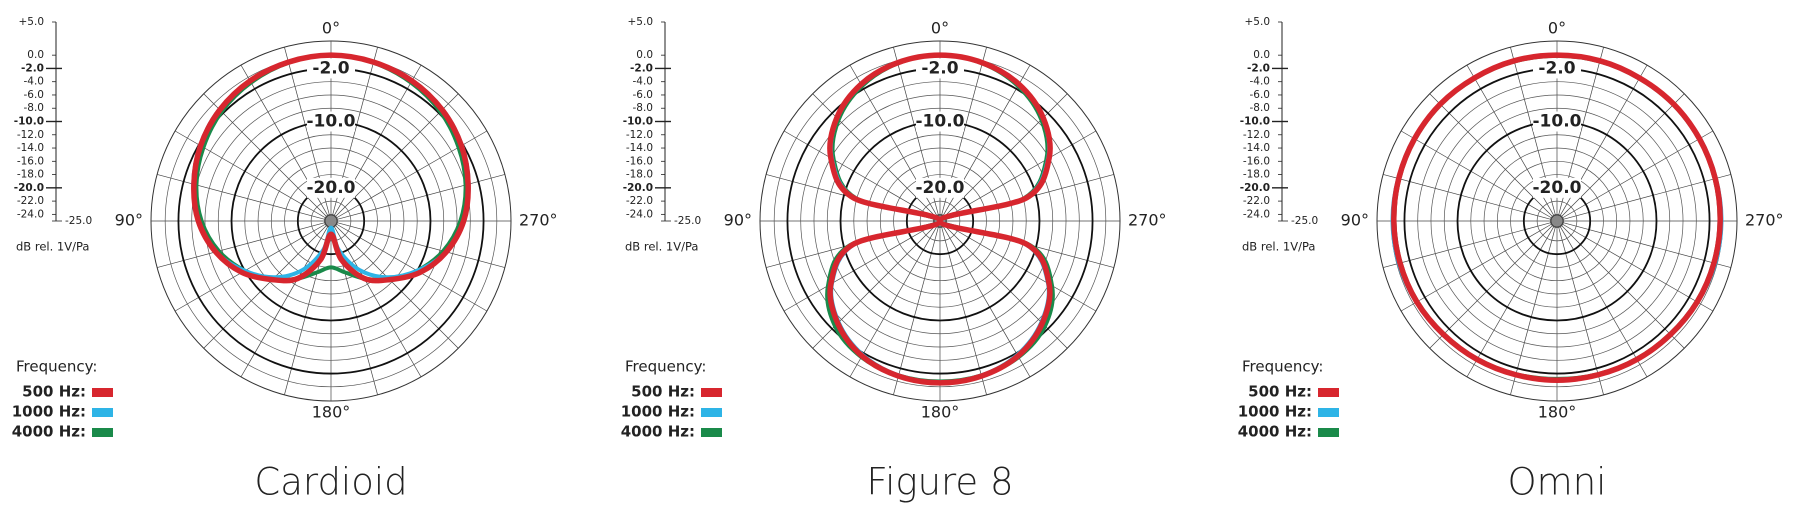 The width and height of the screenshot is (1808, 510). What do you see at coordinates (330, 482) in the screenshot?
I see `chart-title: Cardioid` at bounding box center [330, 482].